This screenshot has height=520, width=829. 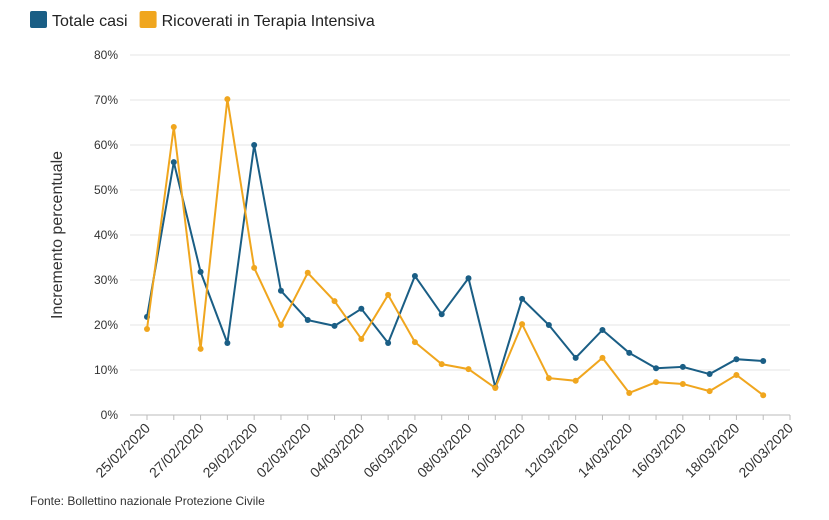 What do you see at coordinates (551, 450) in the screenshot?
I see `x-tick-label: 12/03/2020` at bounding box center [551, 450].